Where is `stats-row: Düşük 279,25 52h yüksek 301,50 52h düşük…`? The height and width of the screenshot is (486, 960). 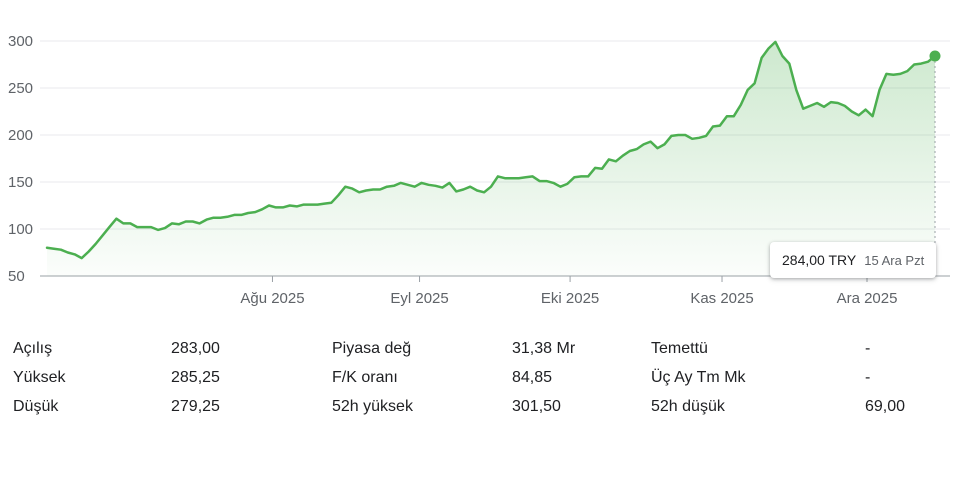 stats-row: Düşük 279,25 52h yüksek 301,50 52h düşük… is located at coordinates (480, 408).